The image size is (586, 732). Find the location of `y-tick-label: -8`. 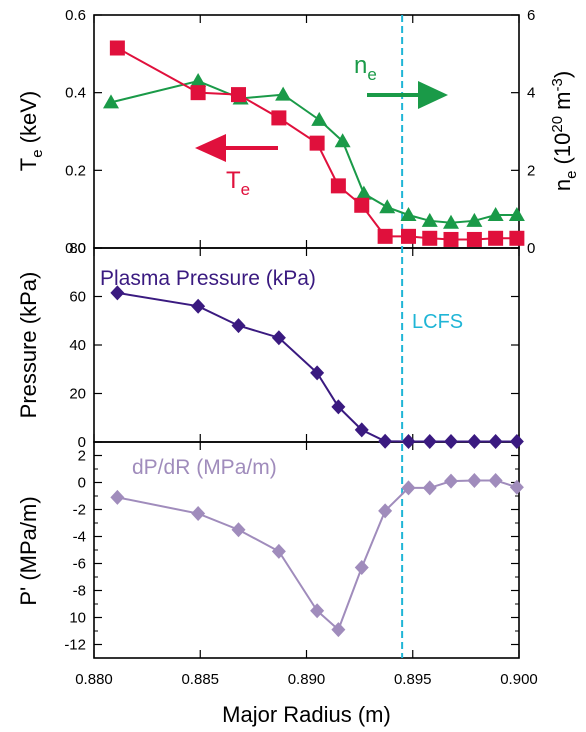

y-tick-label: -8 is located at coordinates (79, 591).